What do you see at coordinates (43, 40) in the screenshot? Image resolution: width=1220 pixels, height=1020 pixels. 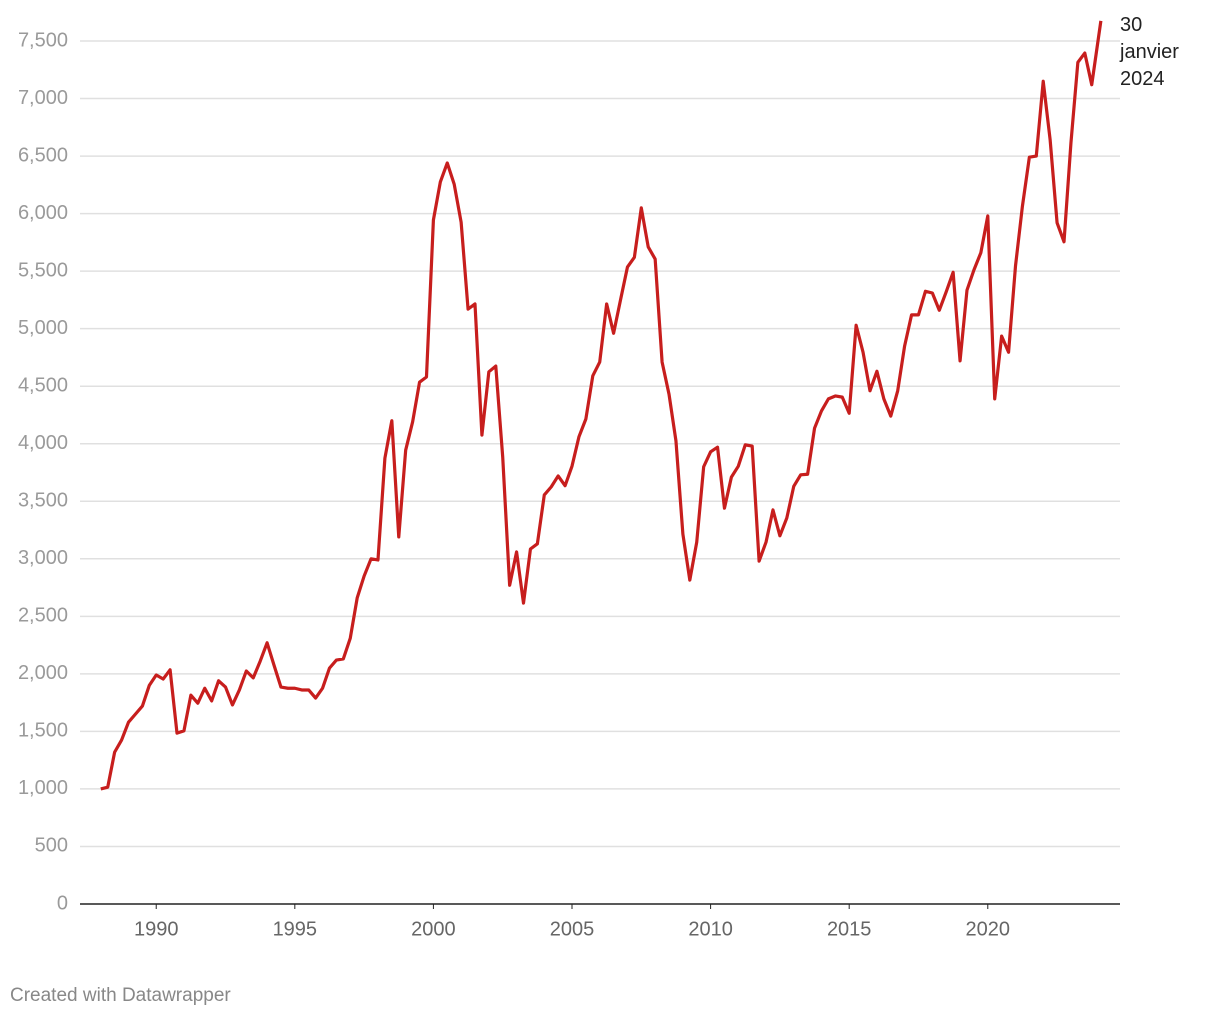 I see `y-tick-label: 7,500` at bounding box center [43, 40].